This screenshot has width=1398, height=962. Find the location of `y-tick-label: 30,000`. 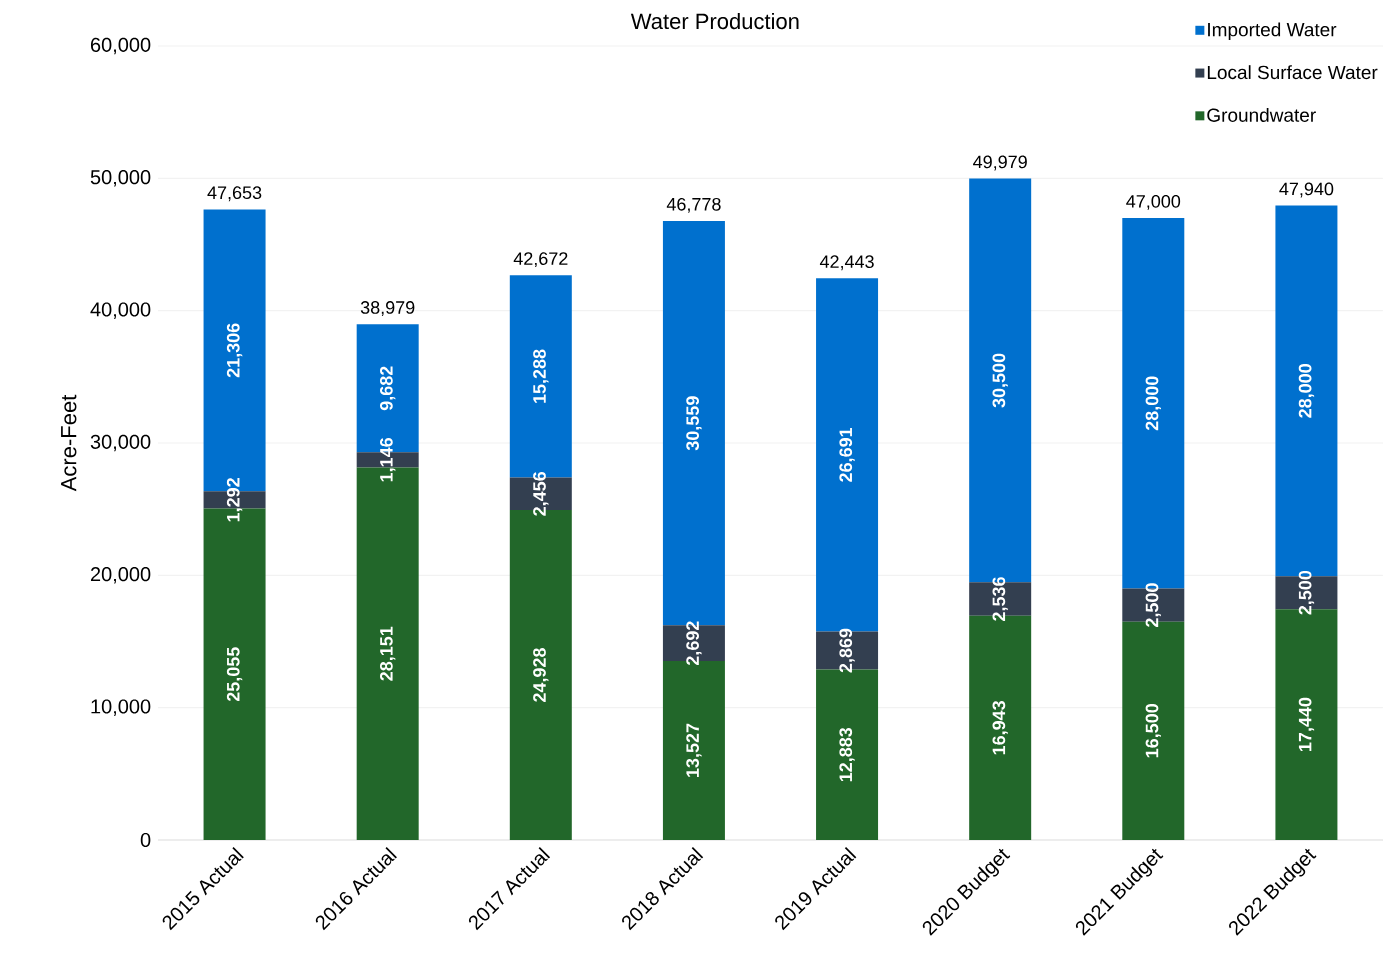

y-tick-label: 30,000 is located at coordinates (120, 443).